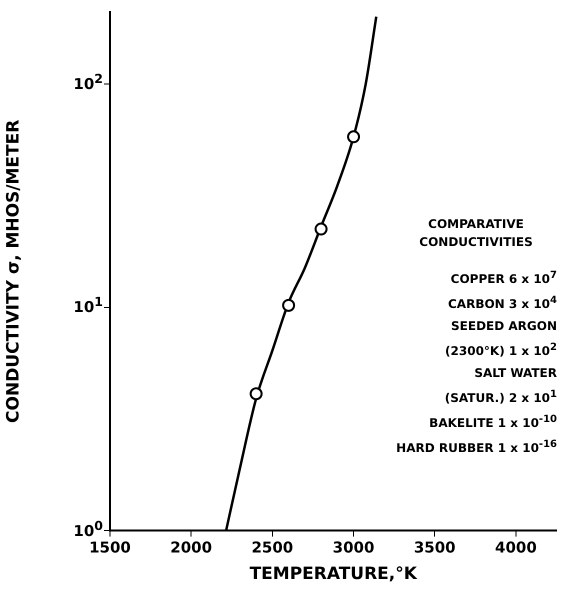 This screenshot has height=593, width=564. Describe the element at coordinates (14, 271) in the screenshot. I see `y-axis-title: CONDUCTIVITY σ, MHOS/METER` at that location.